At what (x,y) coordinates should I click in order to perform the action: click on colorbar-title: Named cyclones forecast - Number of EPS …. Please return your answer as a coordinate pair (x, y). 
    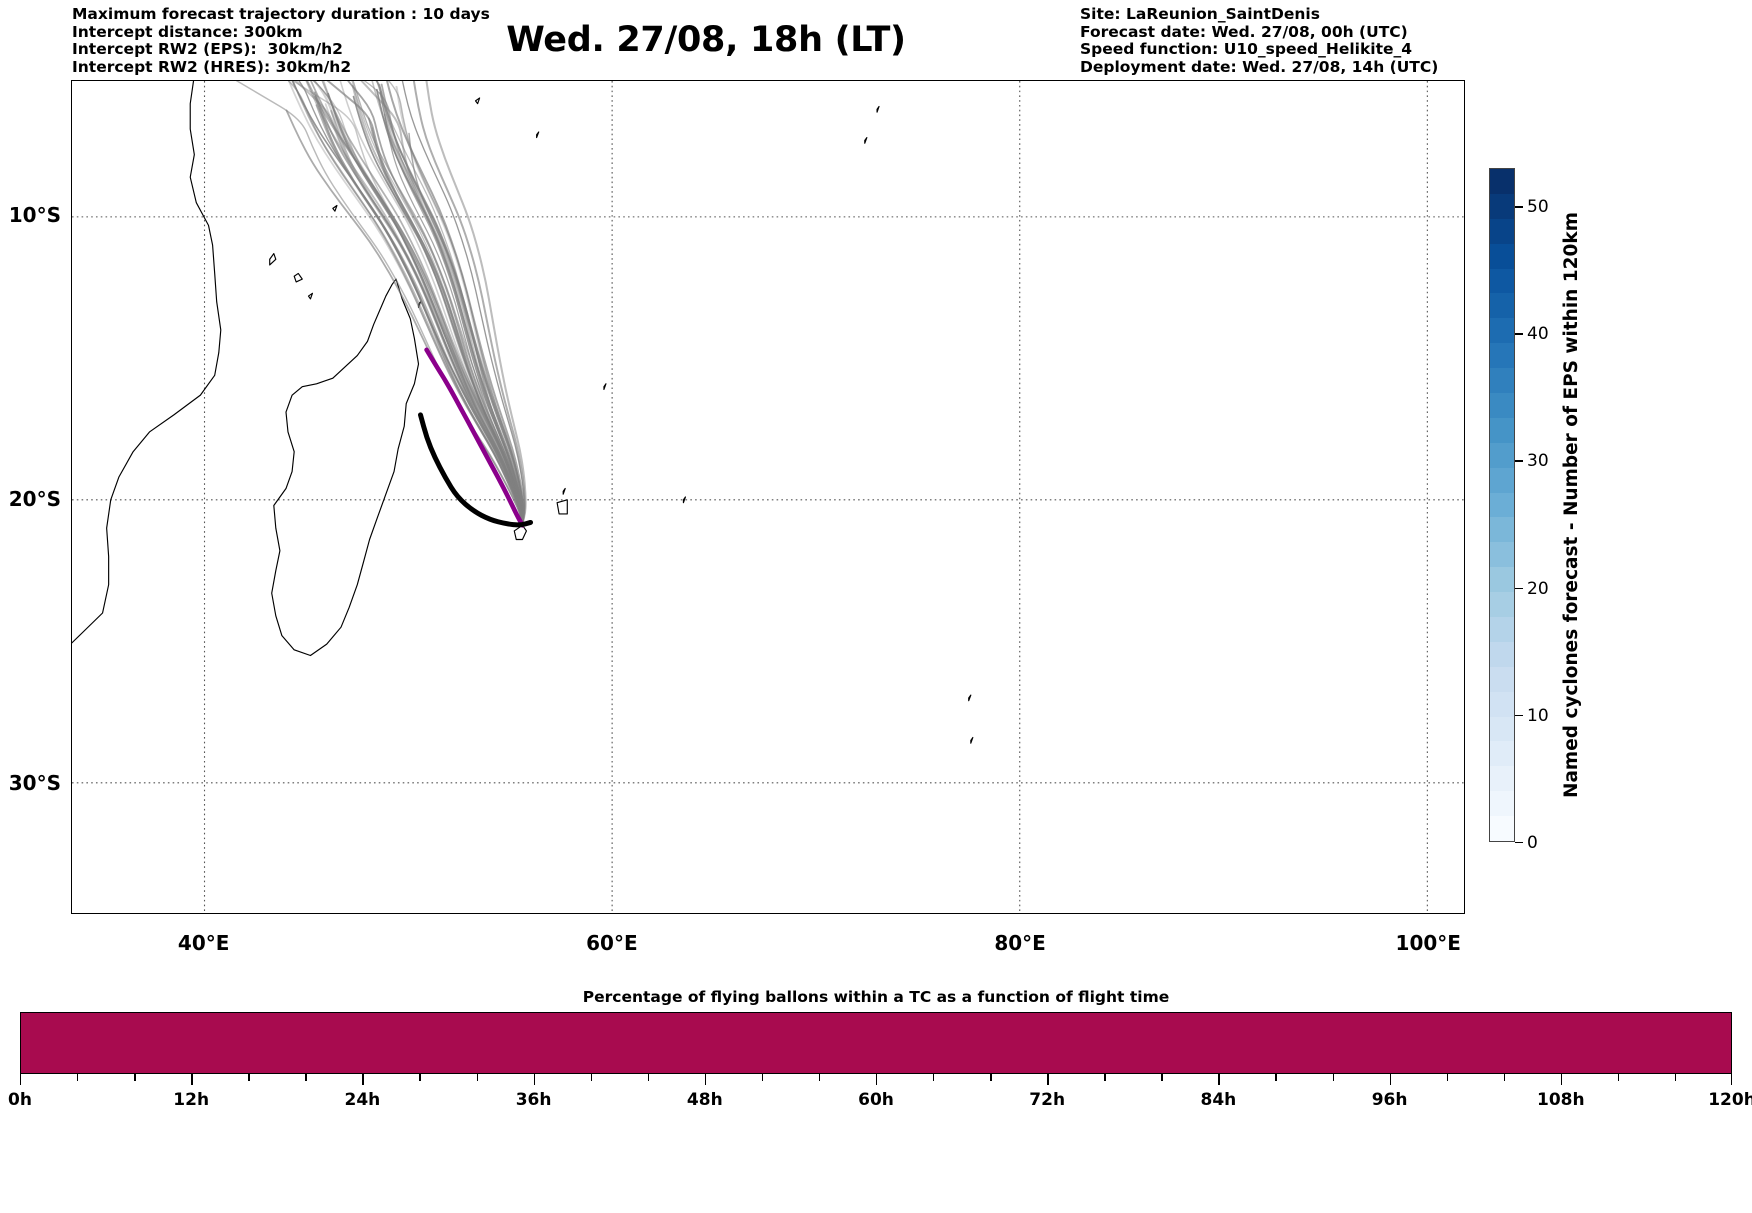
    Looking at the image, I should click on (1571, 505).